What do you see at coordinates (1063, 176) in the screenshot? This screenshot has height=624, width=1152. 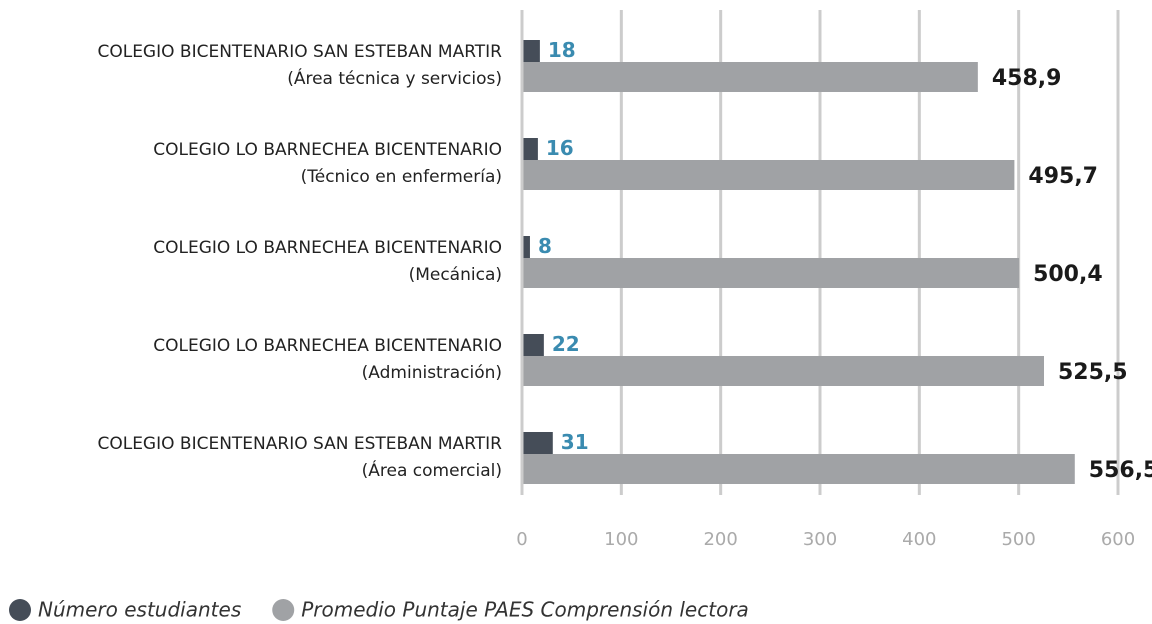 I see `value-label: 495,7` at bounding box center [1063, 176].